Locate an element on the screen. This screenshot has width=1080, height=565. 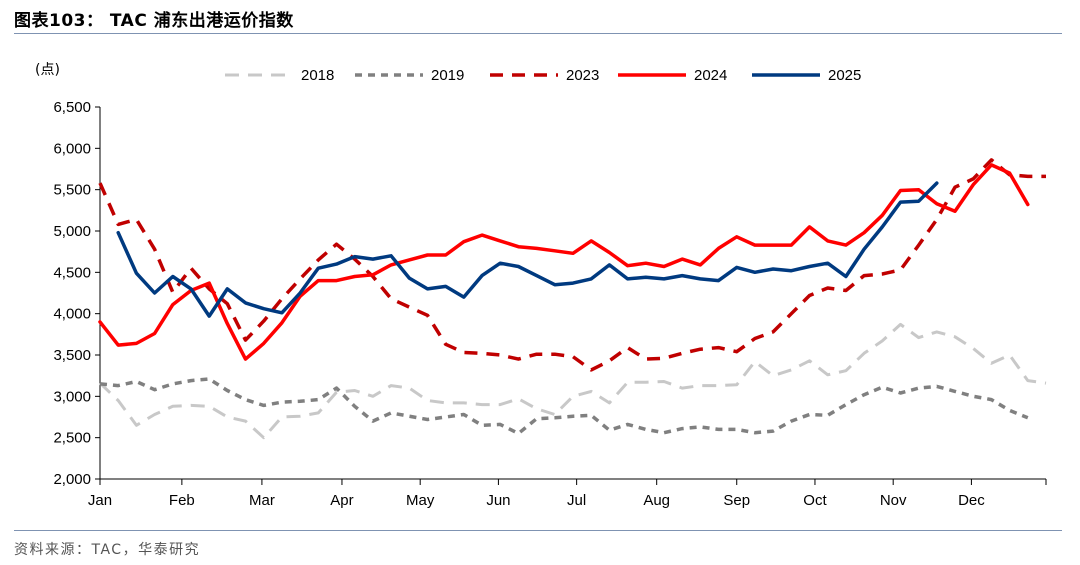
y-tick-label: 2,000 is located at coordinates (72, 479).